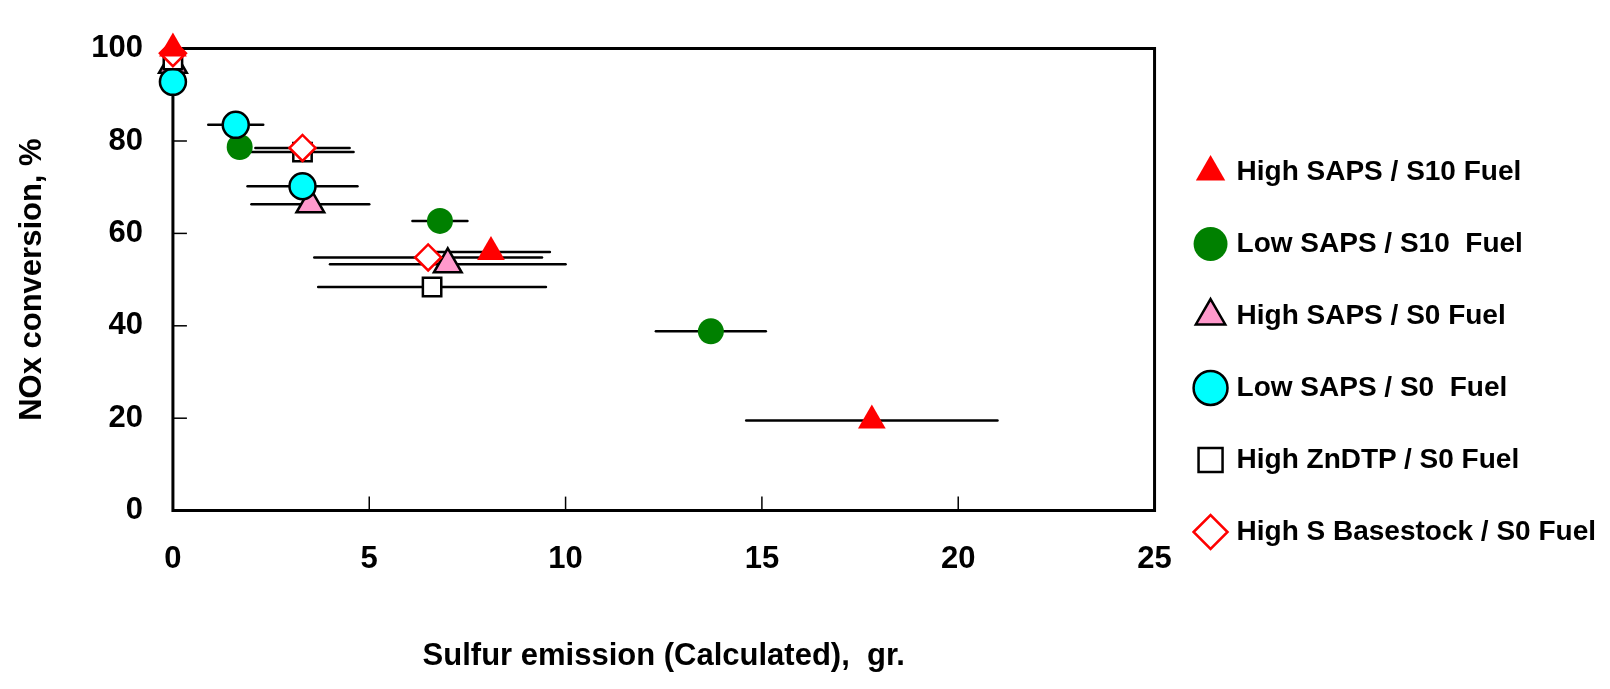 This screenshot has width=1610, height=689. I want to click on y-tick-label: 40, so click(125, 324).